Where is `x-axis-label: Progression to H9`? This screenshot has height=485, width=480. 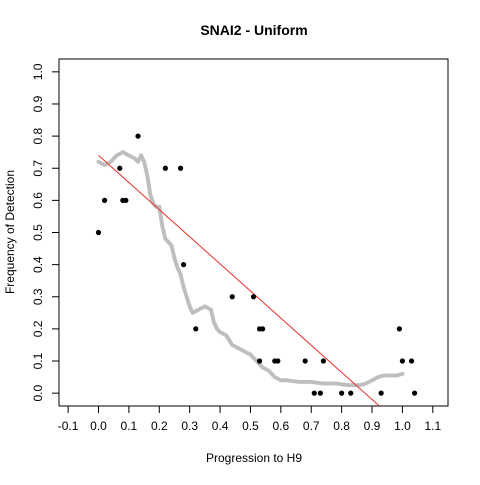
x-axis-label: Progression to H9 is located at coordinates (254, 458).